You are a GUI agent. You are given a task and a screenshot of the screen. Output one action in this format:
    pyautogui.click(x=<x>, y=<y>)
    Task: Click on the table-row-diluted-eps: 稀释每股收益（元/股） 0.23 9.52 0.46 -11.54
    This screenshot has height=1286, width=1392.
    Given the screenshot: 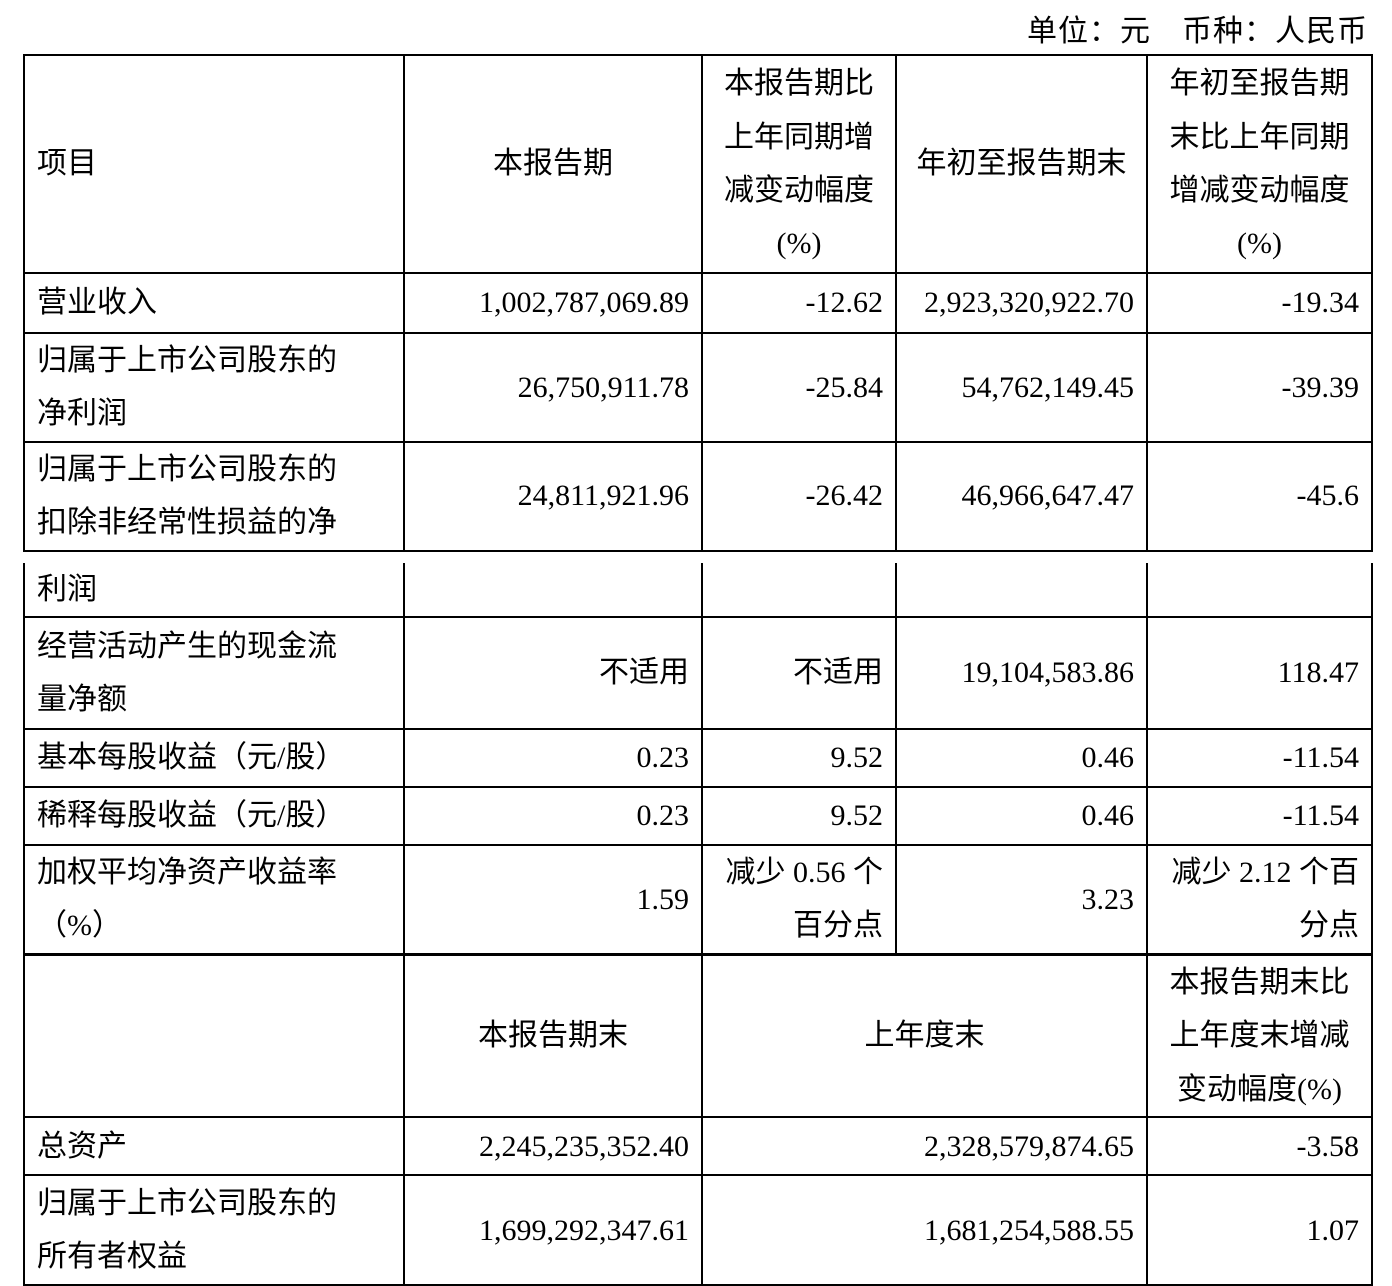 What is the action you would take?
    pyautogui.click(x=698, y=815)
    